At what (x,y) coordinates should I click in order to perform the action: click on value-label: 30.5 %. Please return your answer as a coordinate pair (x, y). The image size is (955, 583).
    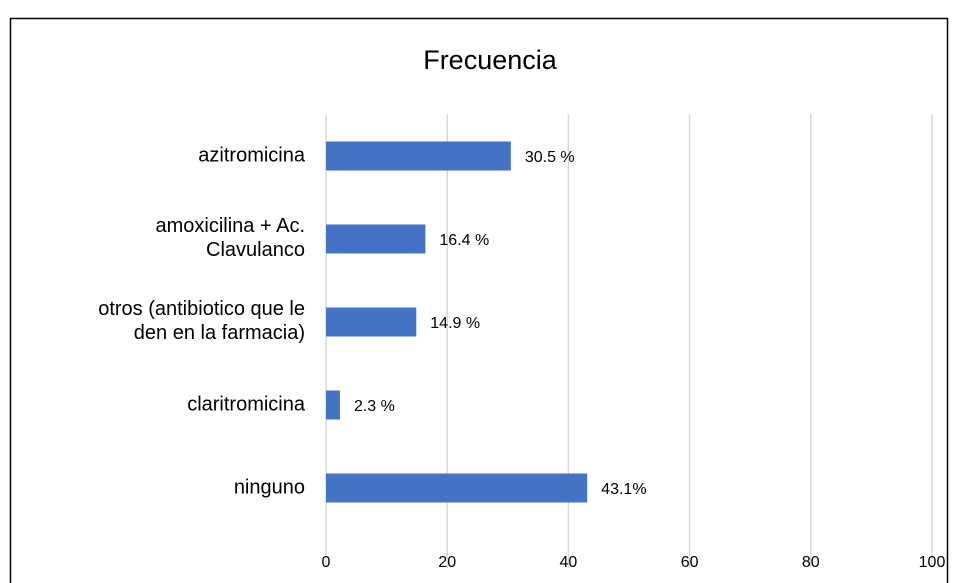
    Looking at the image, I should click on (550, 157).